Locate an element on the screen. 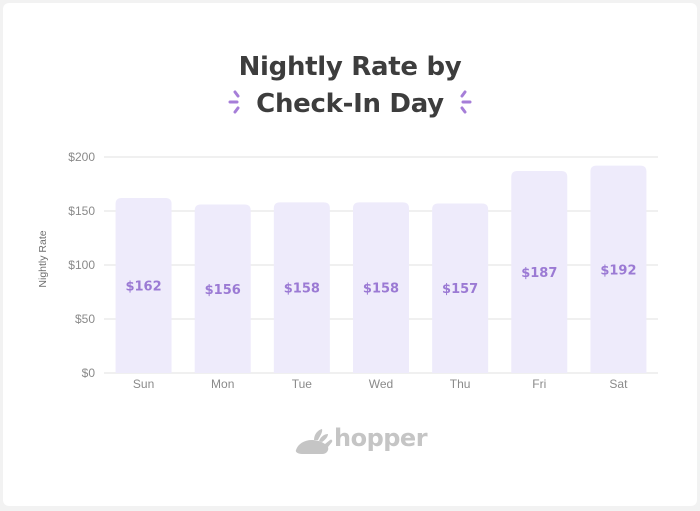 The width and height of the screenshot is (700, 511). bar-sun is located at coordinates (143, 285).